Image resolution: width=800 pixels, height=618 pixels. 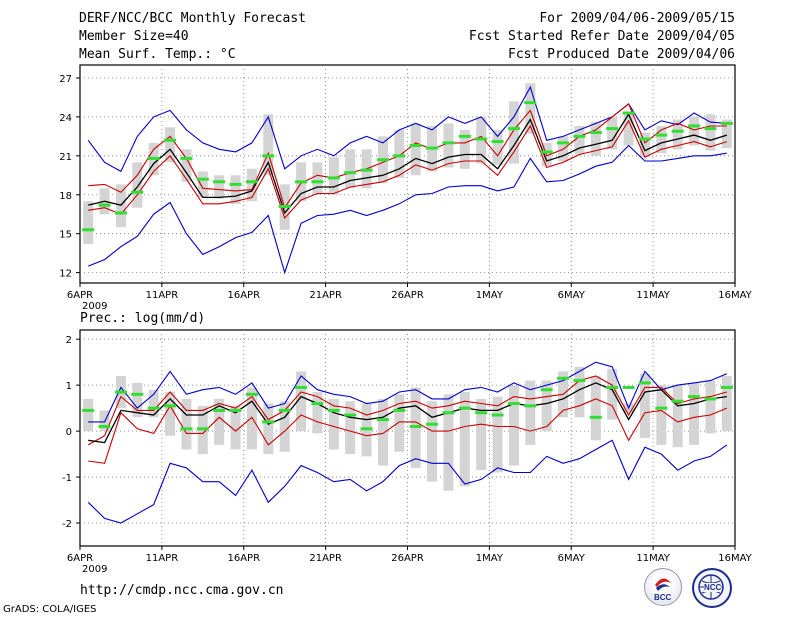 What do you see at coordinates (663, 584) in the screenshot?
I see `bcc-swirl-icon` at bounding box center [663, 584].